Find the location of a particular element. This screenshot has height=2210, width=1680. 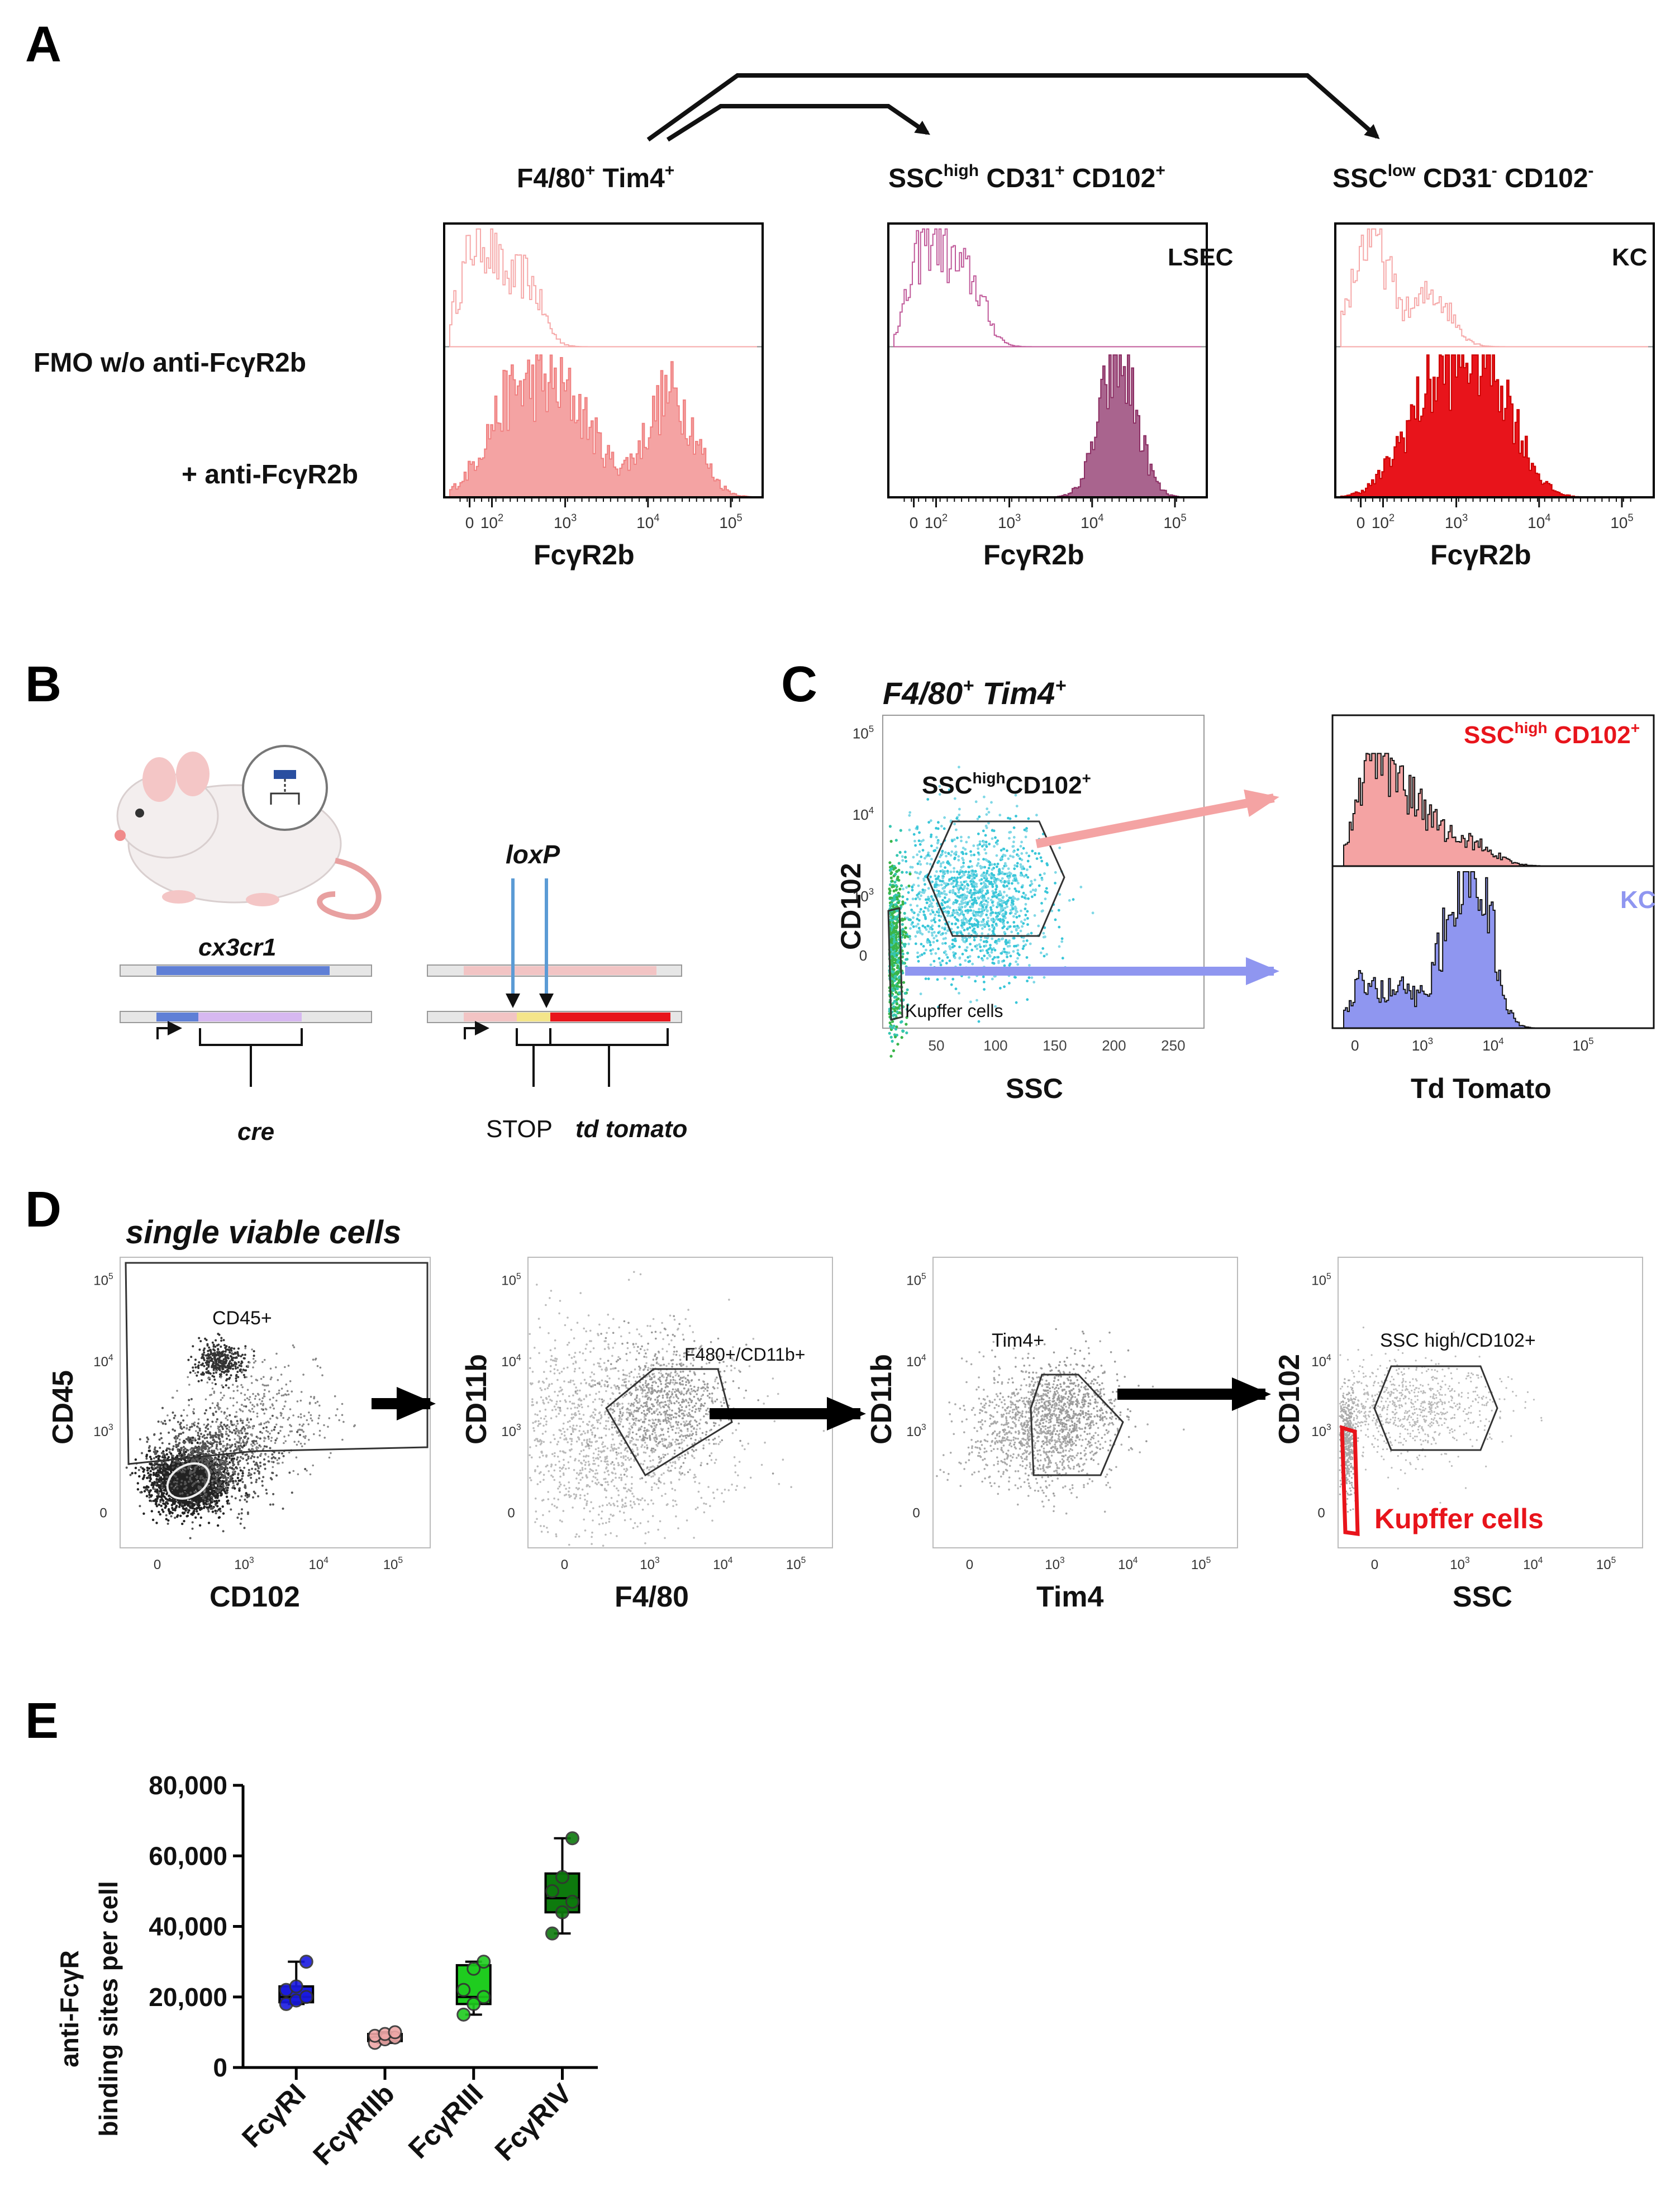

c-tdtomato-histograms: 0 103 104 105 is located at coordinates (1493, 884).